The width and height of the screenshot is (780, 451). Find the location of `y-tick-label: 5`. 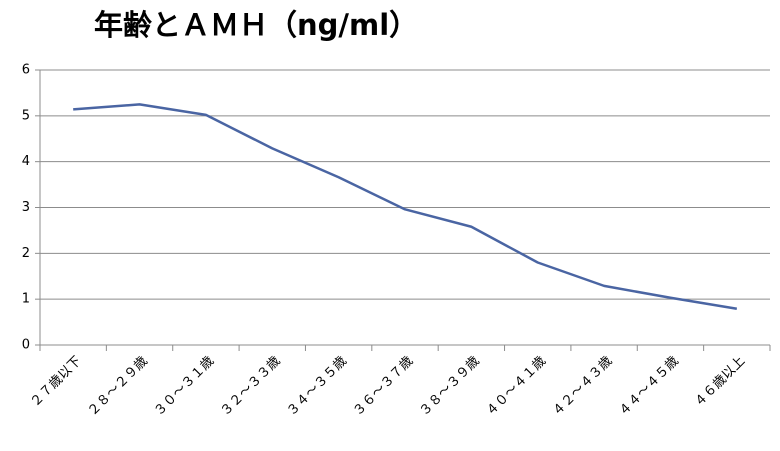

y-tick-label: 5 is located at coordinates (26, 115).